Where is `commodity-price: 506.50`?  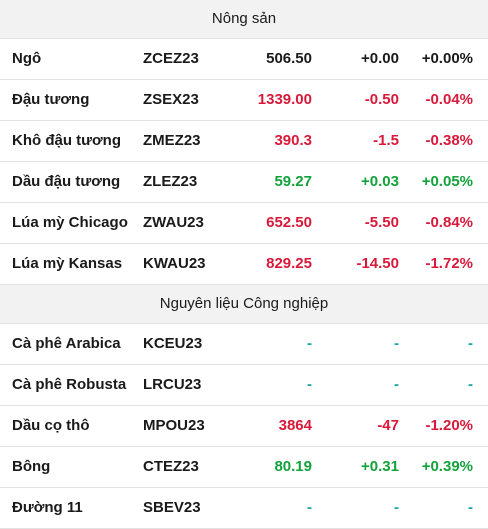 commodity-price: 506.50 is located at coordinates (289, 58).